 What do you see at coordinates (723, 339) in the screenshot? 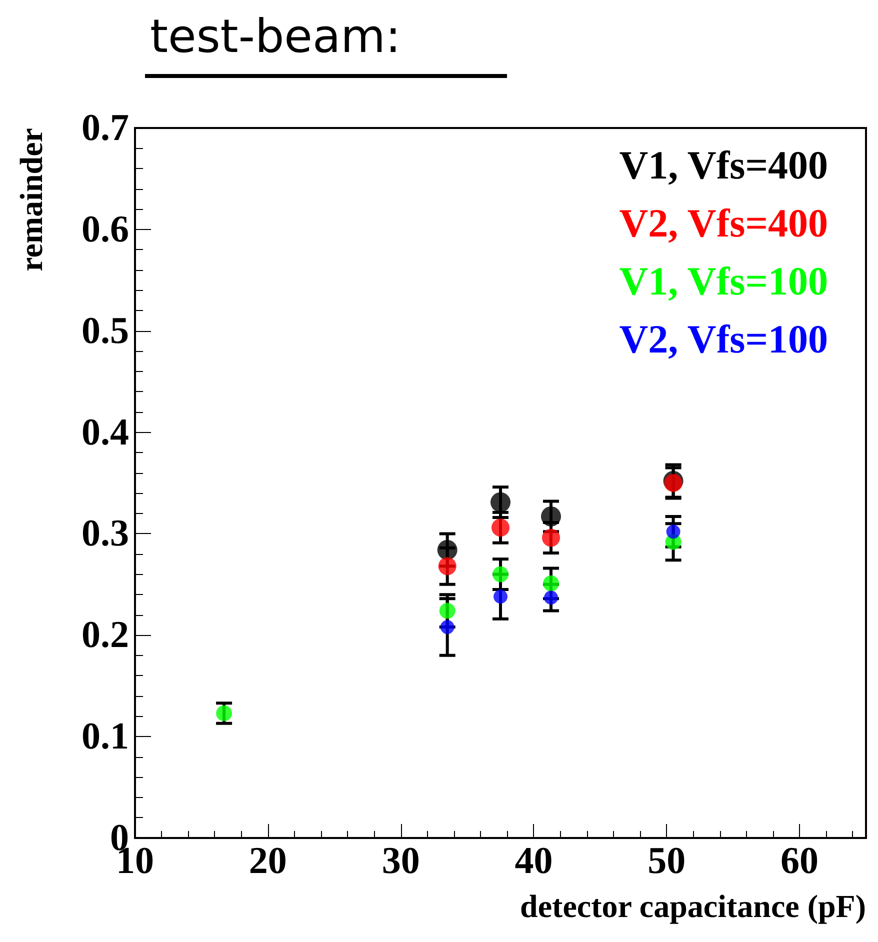
I see `text: V2, Vfs=100` at bounding box center [723, 339].